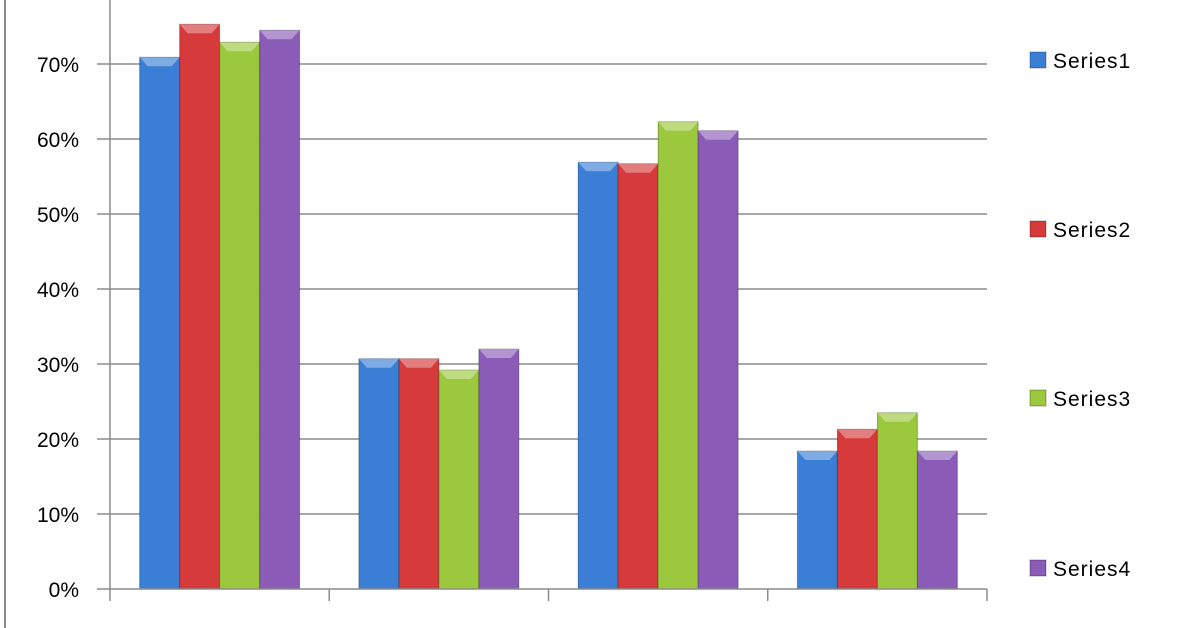 Image resolution: width=1200 pixels, height=628 pixels. I want to click on y-tick-label: 50%, so click(58, 215).